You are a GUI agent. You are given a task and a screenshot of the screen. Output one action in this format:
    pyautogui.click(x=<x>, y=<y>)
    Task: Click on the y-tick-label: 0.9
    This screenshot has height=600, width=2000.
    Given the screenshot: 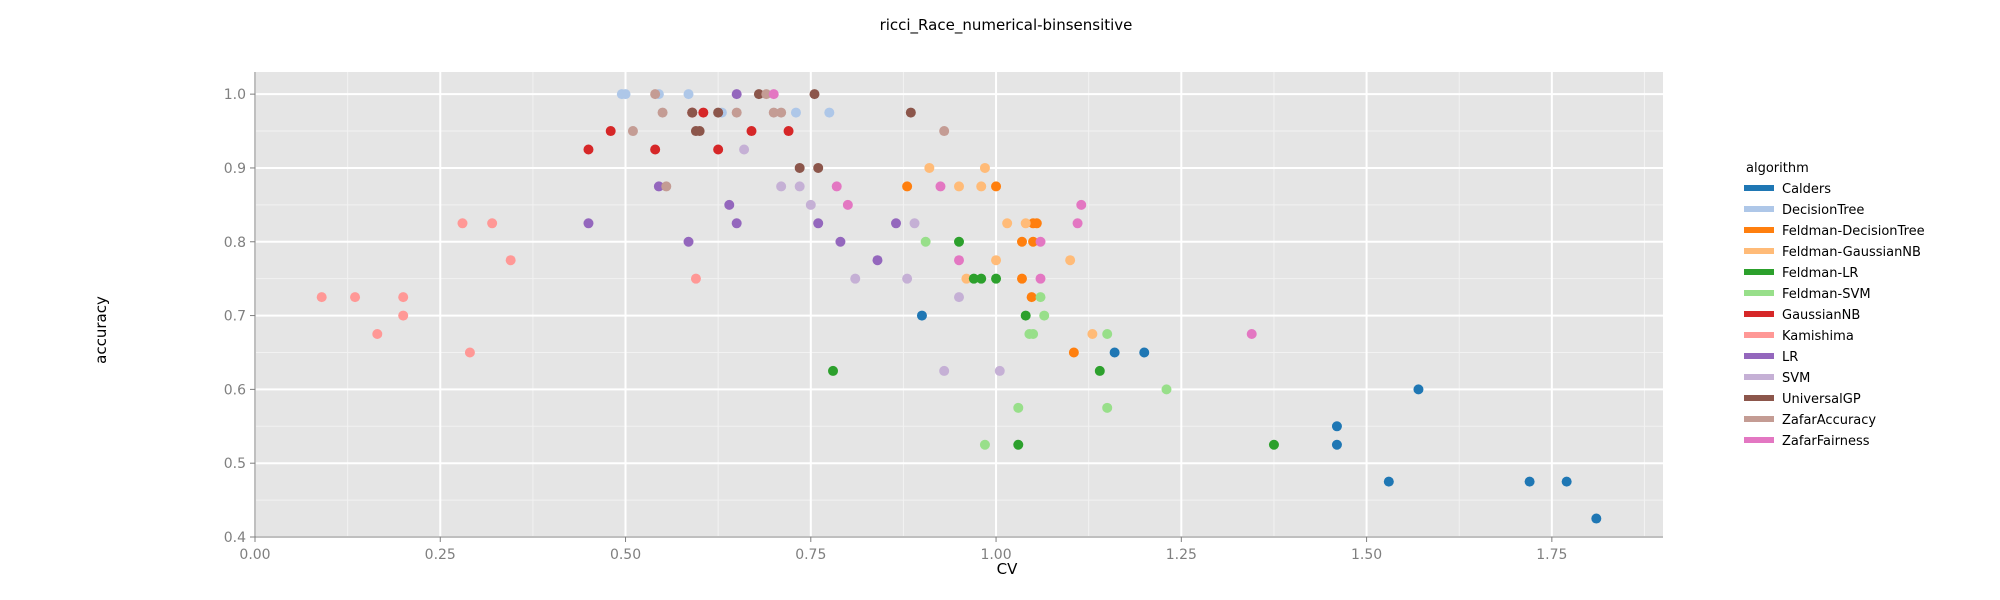 What is the action you would take?
    pyautogui.click(x=235, y=169)
    